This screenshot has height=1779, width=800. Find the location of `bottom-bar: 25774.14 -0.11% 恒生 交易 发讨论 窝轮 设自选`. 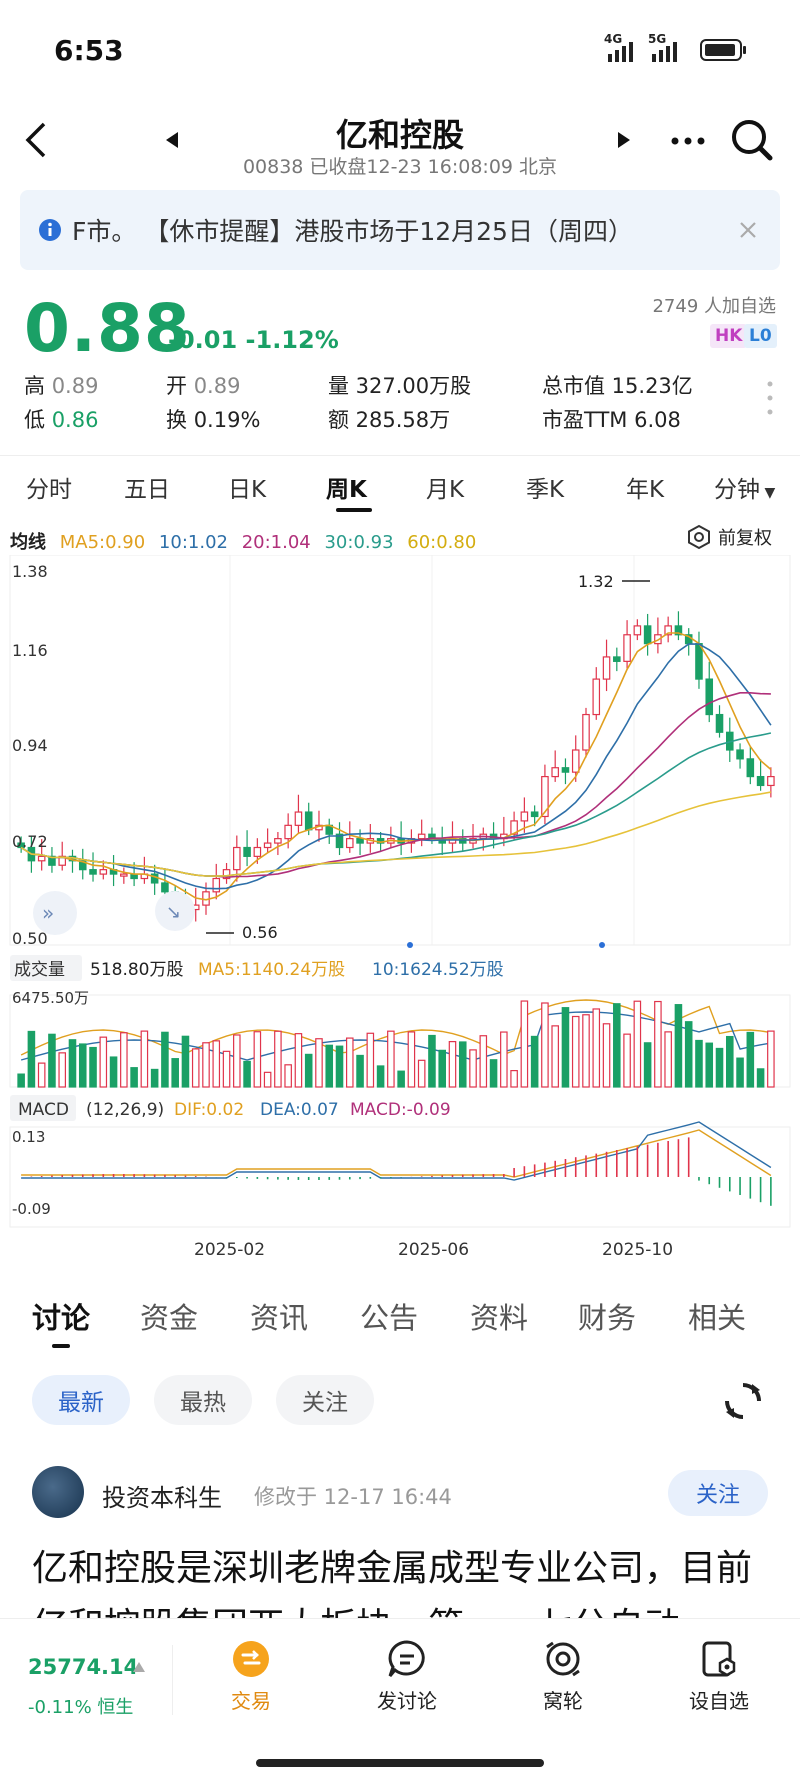

bottom-bar: 25774.14 -0.11% 恒生 交易 发讨论 窝轮 设自选 is located at coordinates (400, 1698).